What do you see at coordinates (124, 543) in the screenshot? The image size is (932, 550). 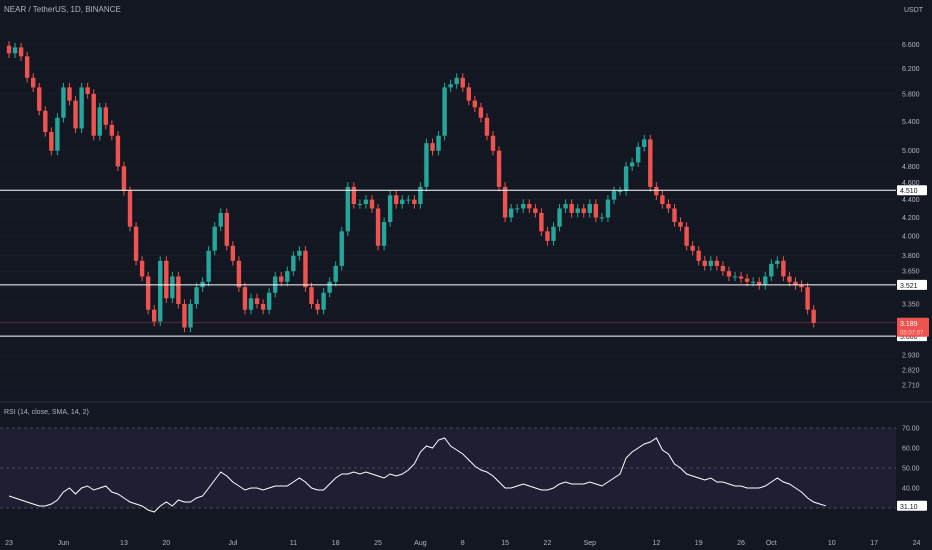 I see `time-tick-label: 13` at bounding box center [124, 543].